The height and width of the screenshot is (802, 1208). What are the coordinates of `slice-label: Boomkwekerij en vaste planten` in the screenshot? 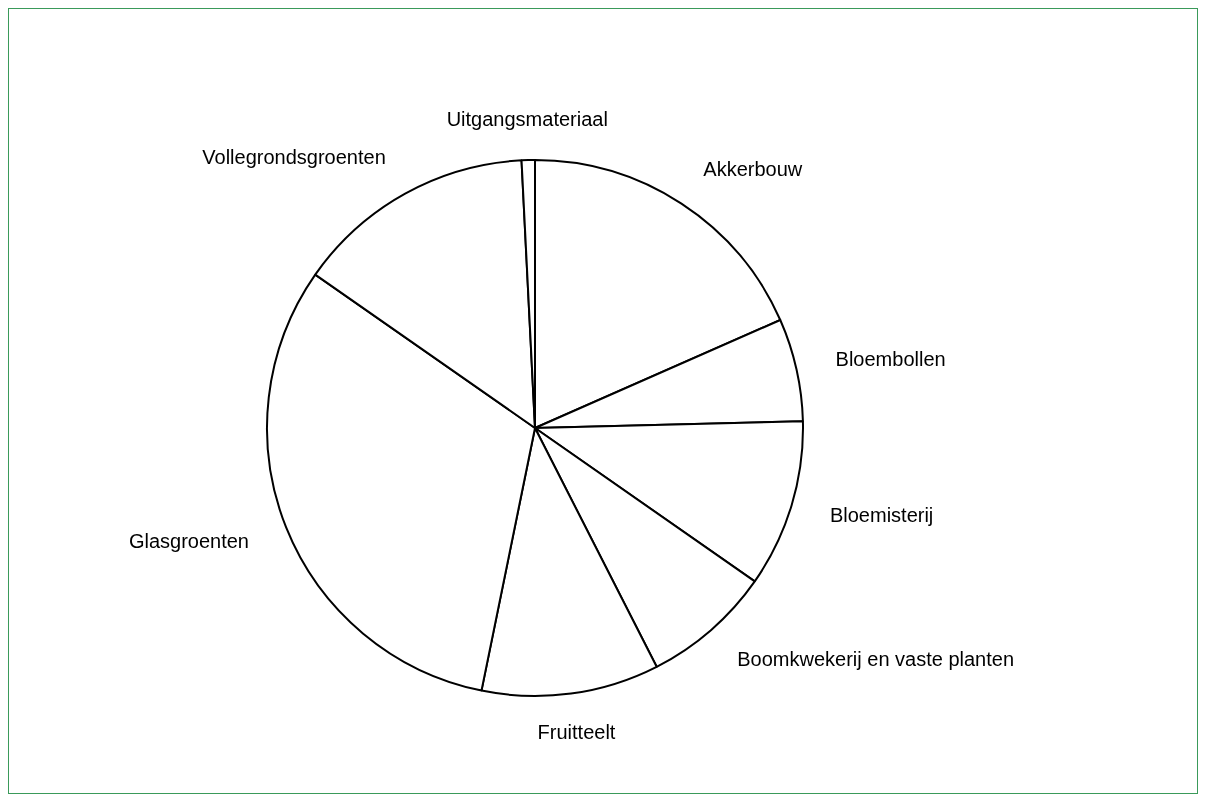 It's located at (876, 658).